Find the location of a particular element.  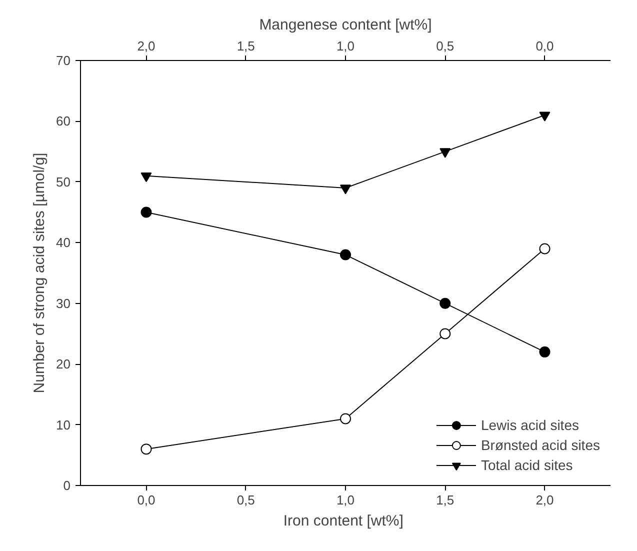

x2-axis-title: Mangenese content [wt%] is located at coordinates (345, 25).